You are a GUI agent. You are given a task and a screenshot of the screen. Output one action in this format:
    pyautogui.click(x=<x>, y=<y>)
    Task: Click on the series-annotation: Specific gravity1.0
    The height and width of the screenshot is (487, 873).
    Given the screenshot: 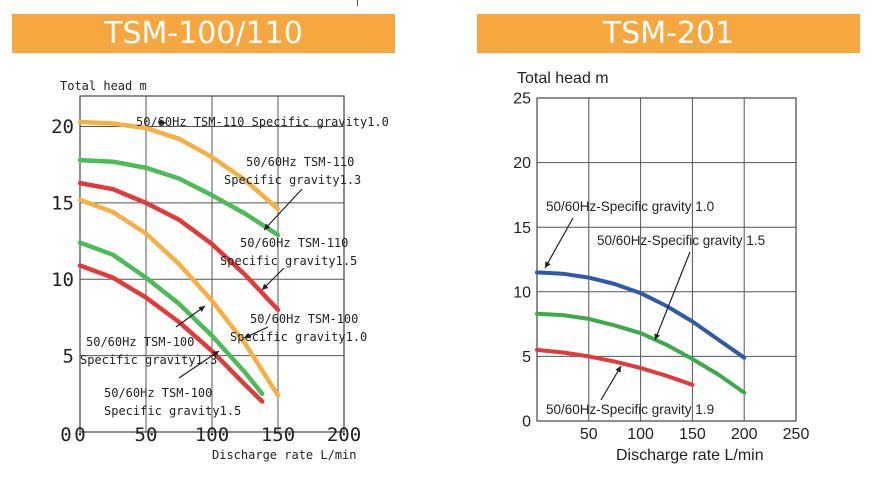 What is the action you would take?
    pyautogui.click(x=298, y=337)
    